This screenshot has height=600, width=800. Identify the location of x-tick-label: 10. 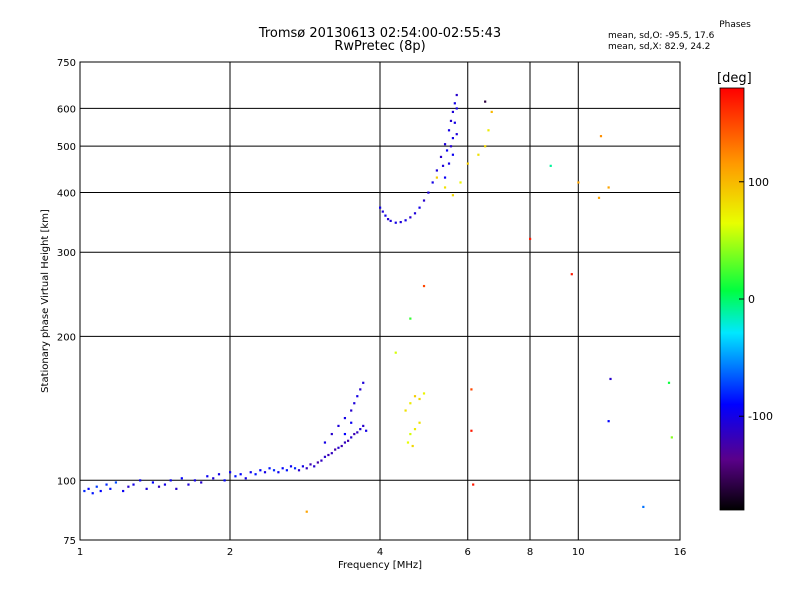
(578, 552).